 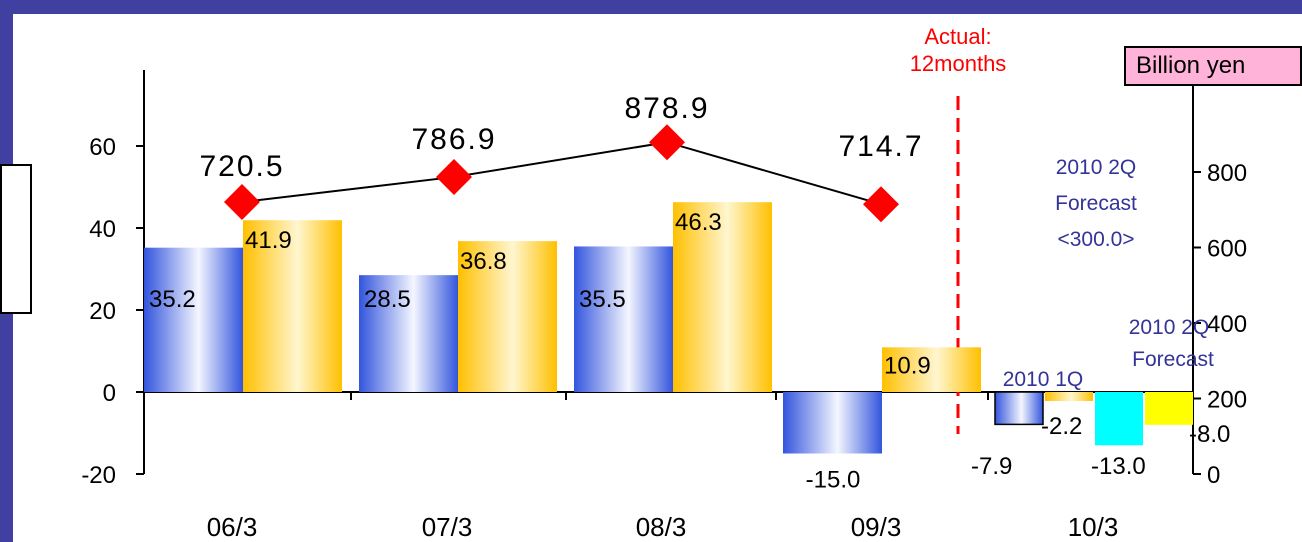 What do you see at coordinates (98, 475) in the screenshot?
I see `left-tick-label: -20` at bounding box center [98, 475].